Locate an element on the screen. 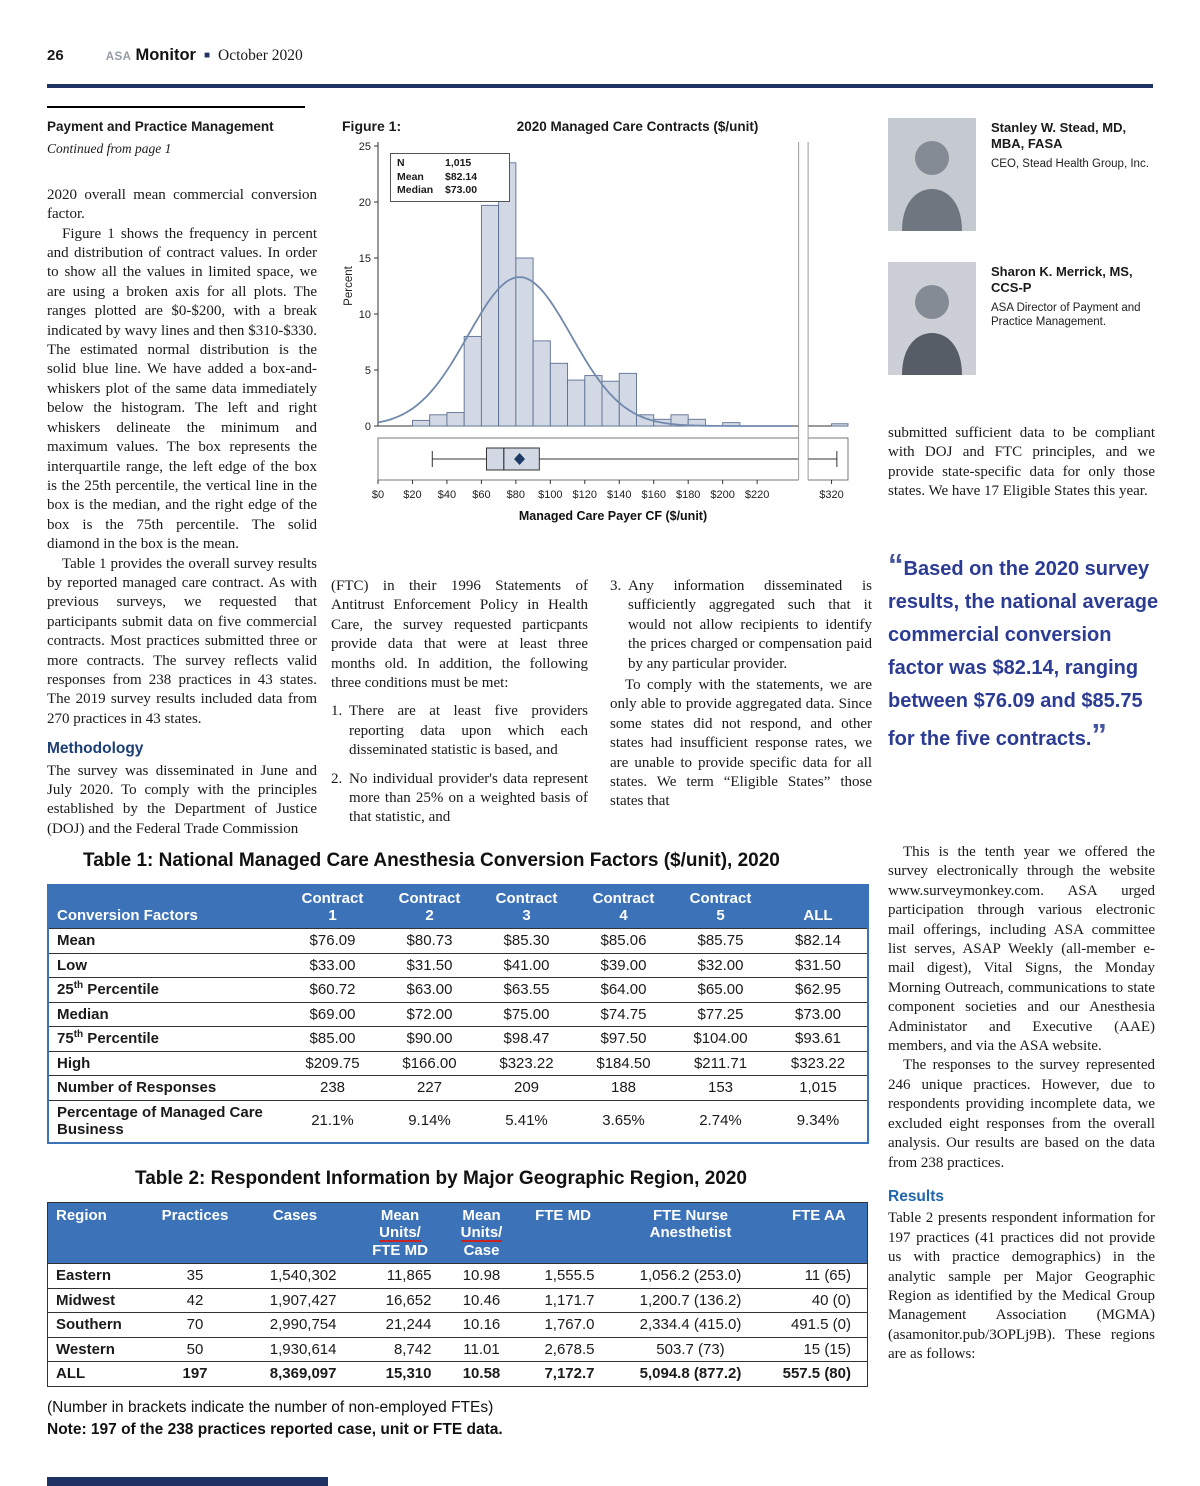 The width and height of the screenshot is (1200, 1486). row-label: Mean is located at coordinates (166, 940).